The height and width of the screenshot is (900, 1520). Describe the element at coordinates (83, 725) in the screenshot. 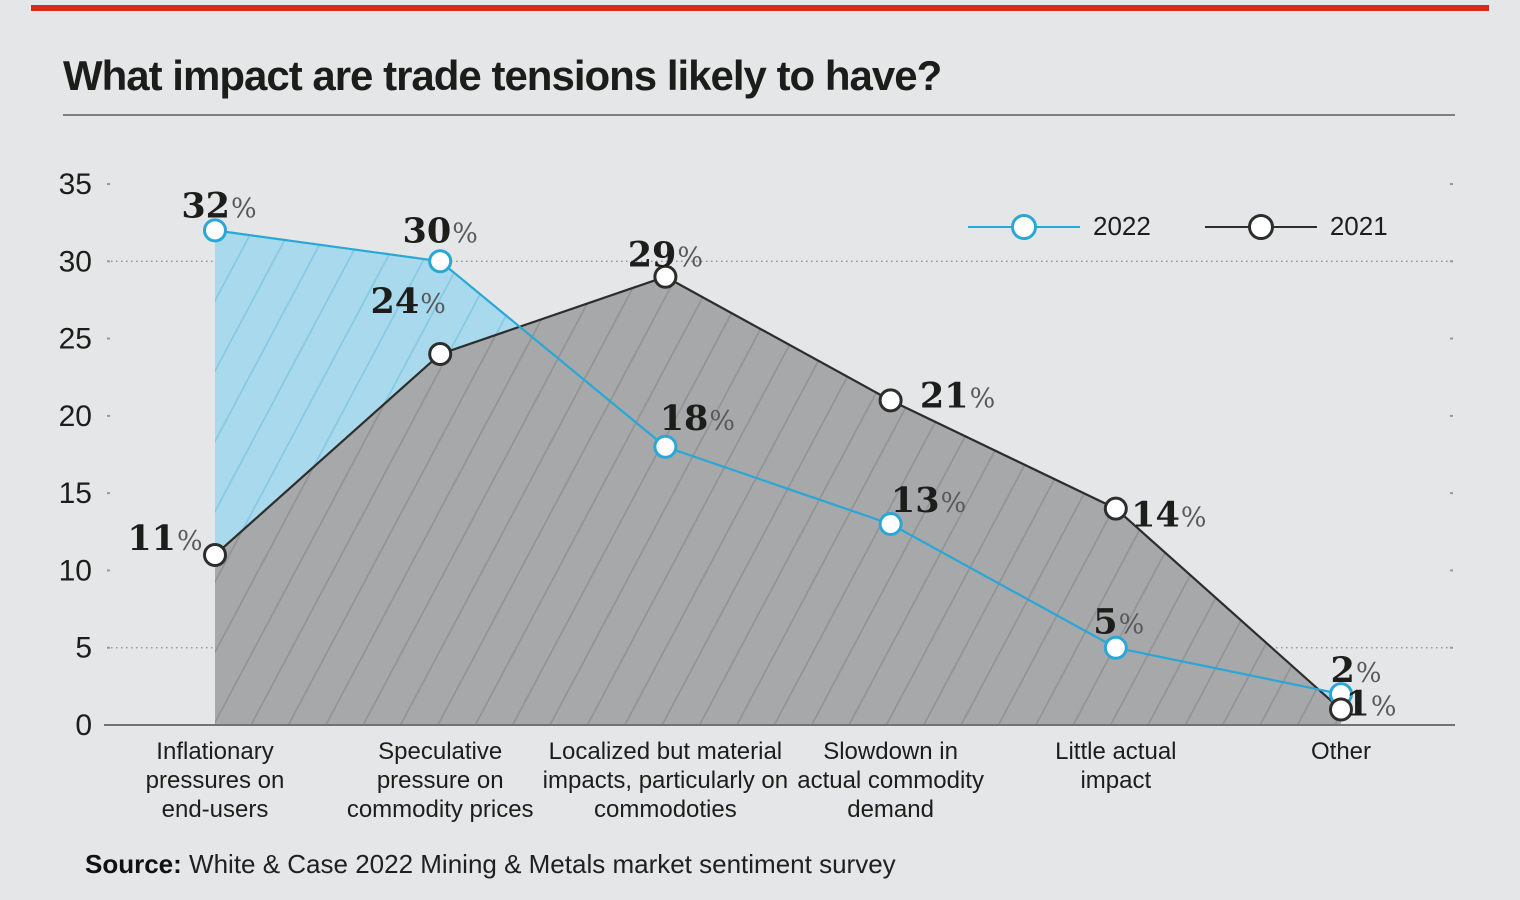

I see `y-axis-label-0: 0` at that location.